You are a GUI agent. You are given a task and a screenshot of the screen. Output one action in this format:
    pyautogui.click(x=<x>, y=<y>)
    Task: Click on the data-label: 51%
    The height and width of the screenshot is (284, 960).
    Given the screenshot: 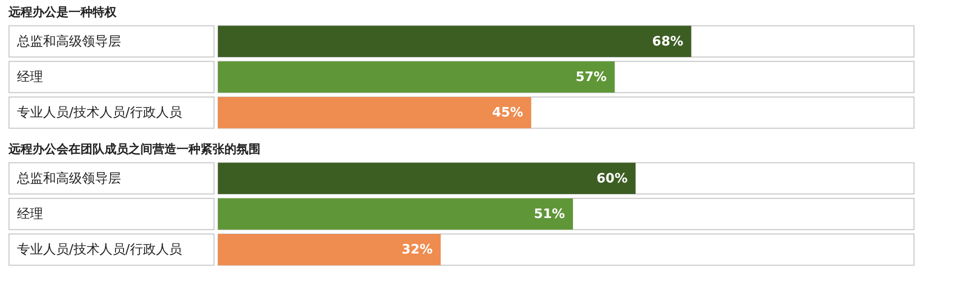 What is the action you would take?
    pyautogui.click(x=549, y=214)
    